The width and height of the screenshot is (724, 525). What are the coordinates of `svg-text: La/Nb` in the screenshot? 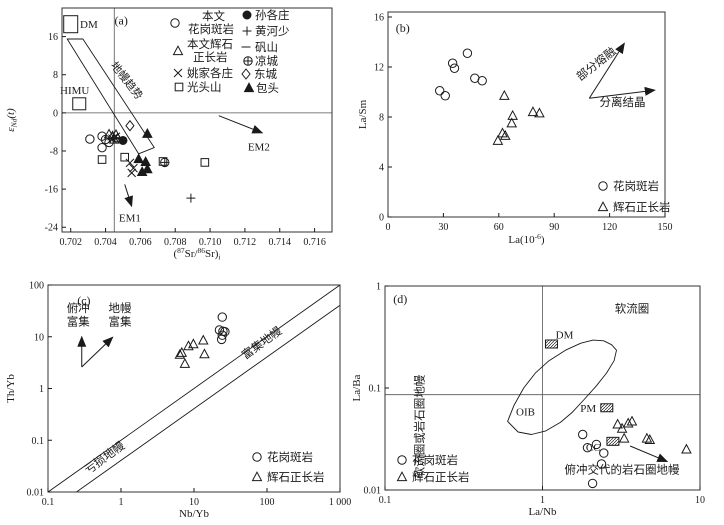 It's located at (542, 512).